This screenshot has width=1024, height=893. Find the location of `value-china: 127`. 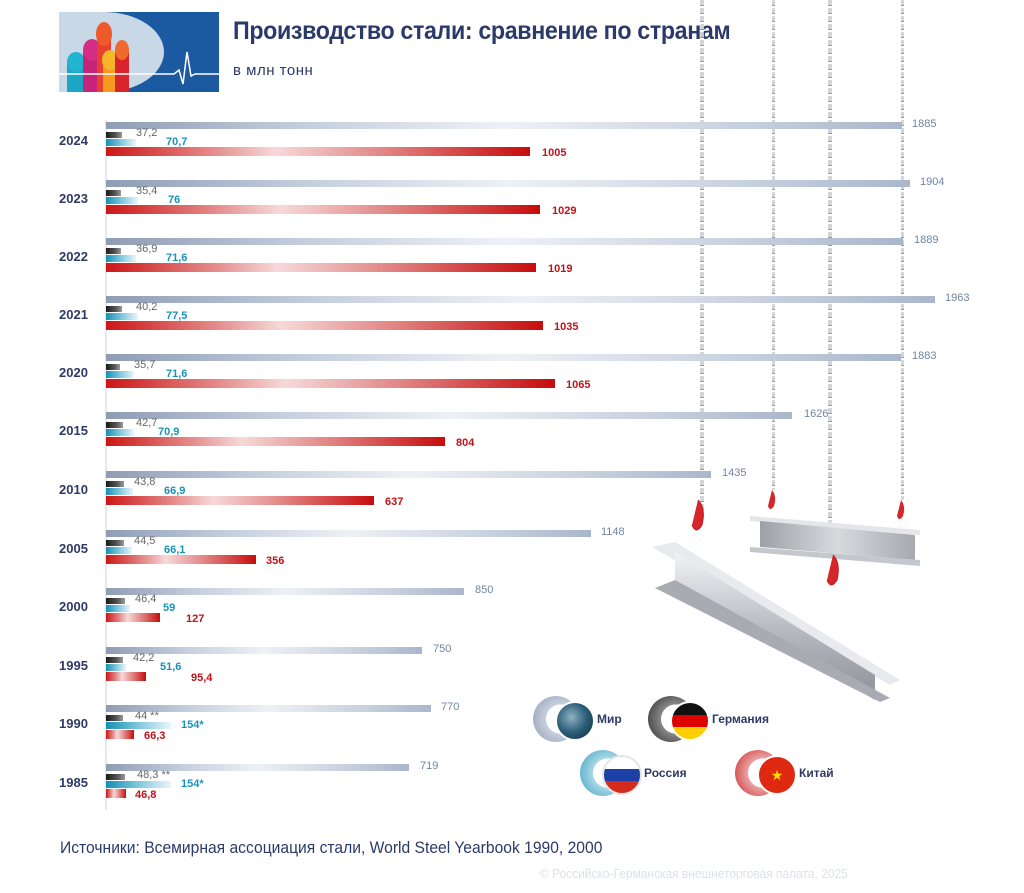

value-china: 127 is located at coordinates (195, 619).